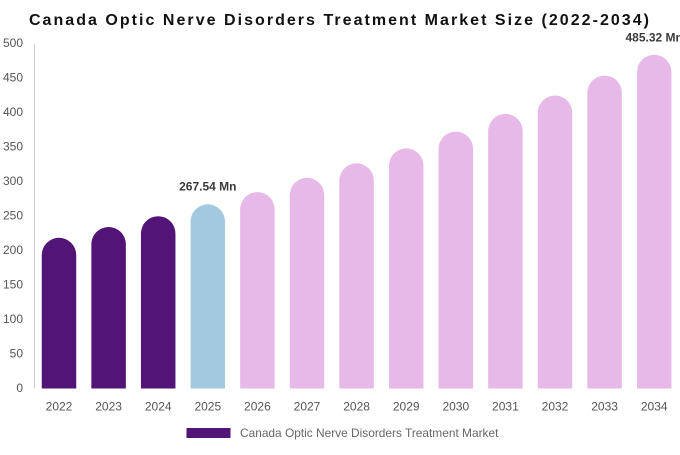 The image size is (680, 455). What do you see at coordinates (406, 407) in the screenshot?
I see `svg-text: 2029` at bounding box center [406, 407].